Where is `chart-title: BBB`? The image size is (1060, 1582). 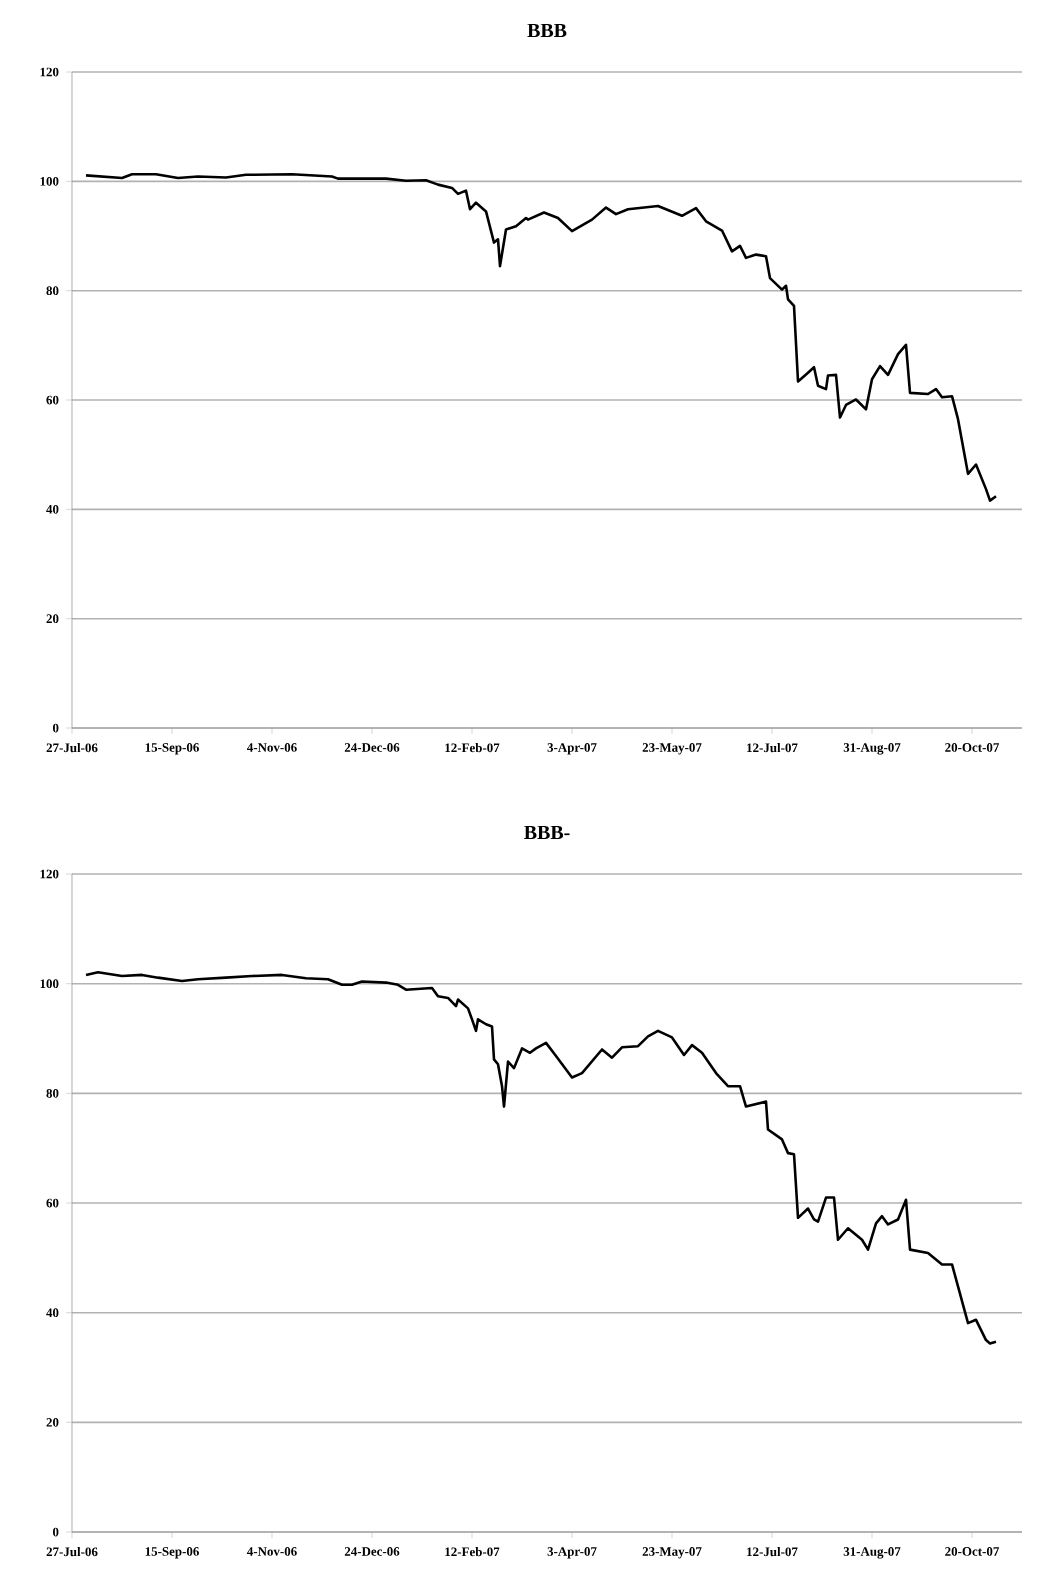
chart-title: BBB is located at coordinates (547, 30).